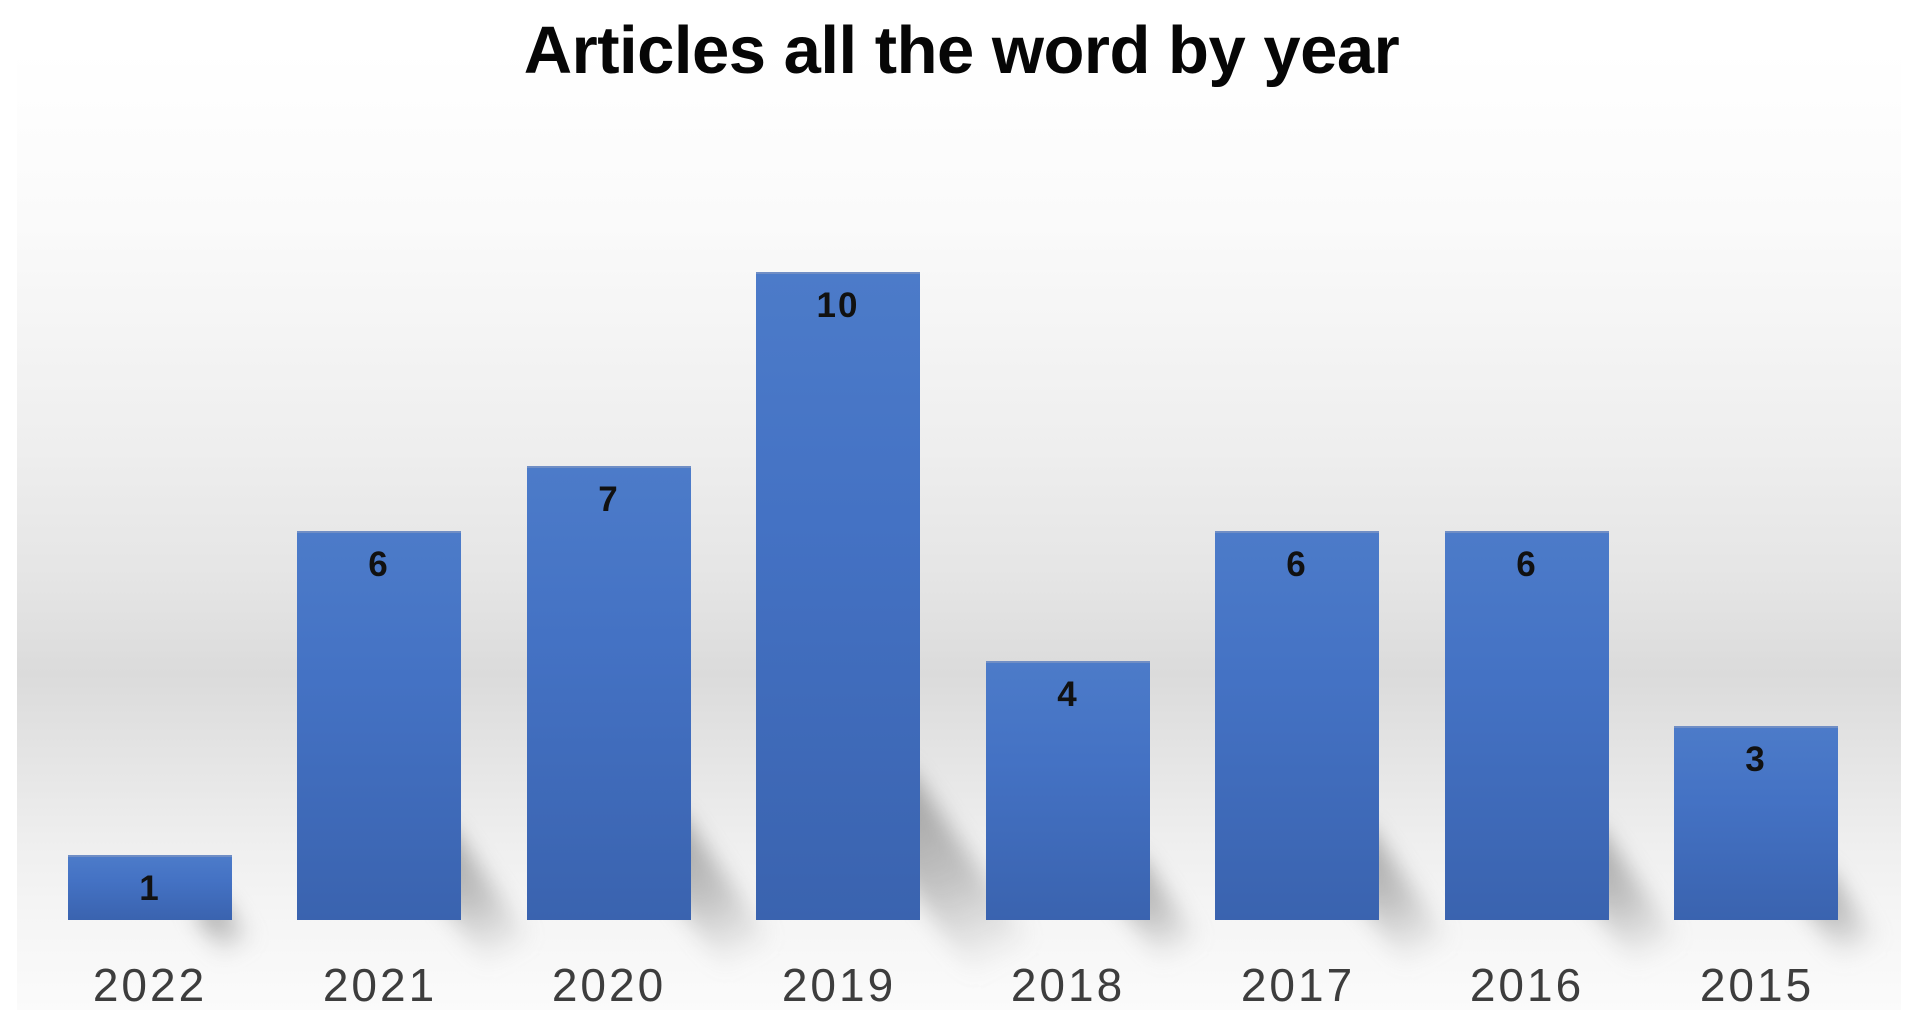  What do you see at coordinates (1527, 985) in the screenshot?
I see `x-axis-label-2016: 2016` at bounding box center [1527, 985].